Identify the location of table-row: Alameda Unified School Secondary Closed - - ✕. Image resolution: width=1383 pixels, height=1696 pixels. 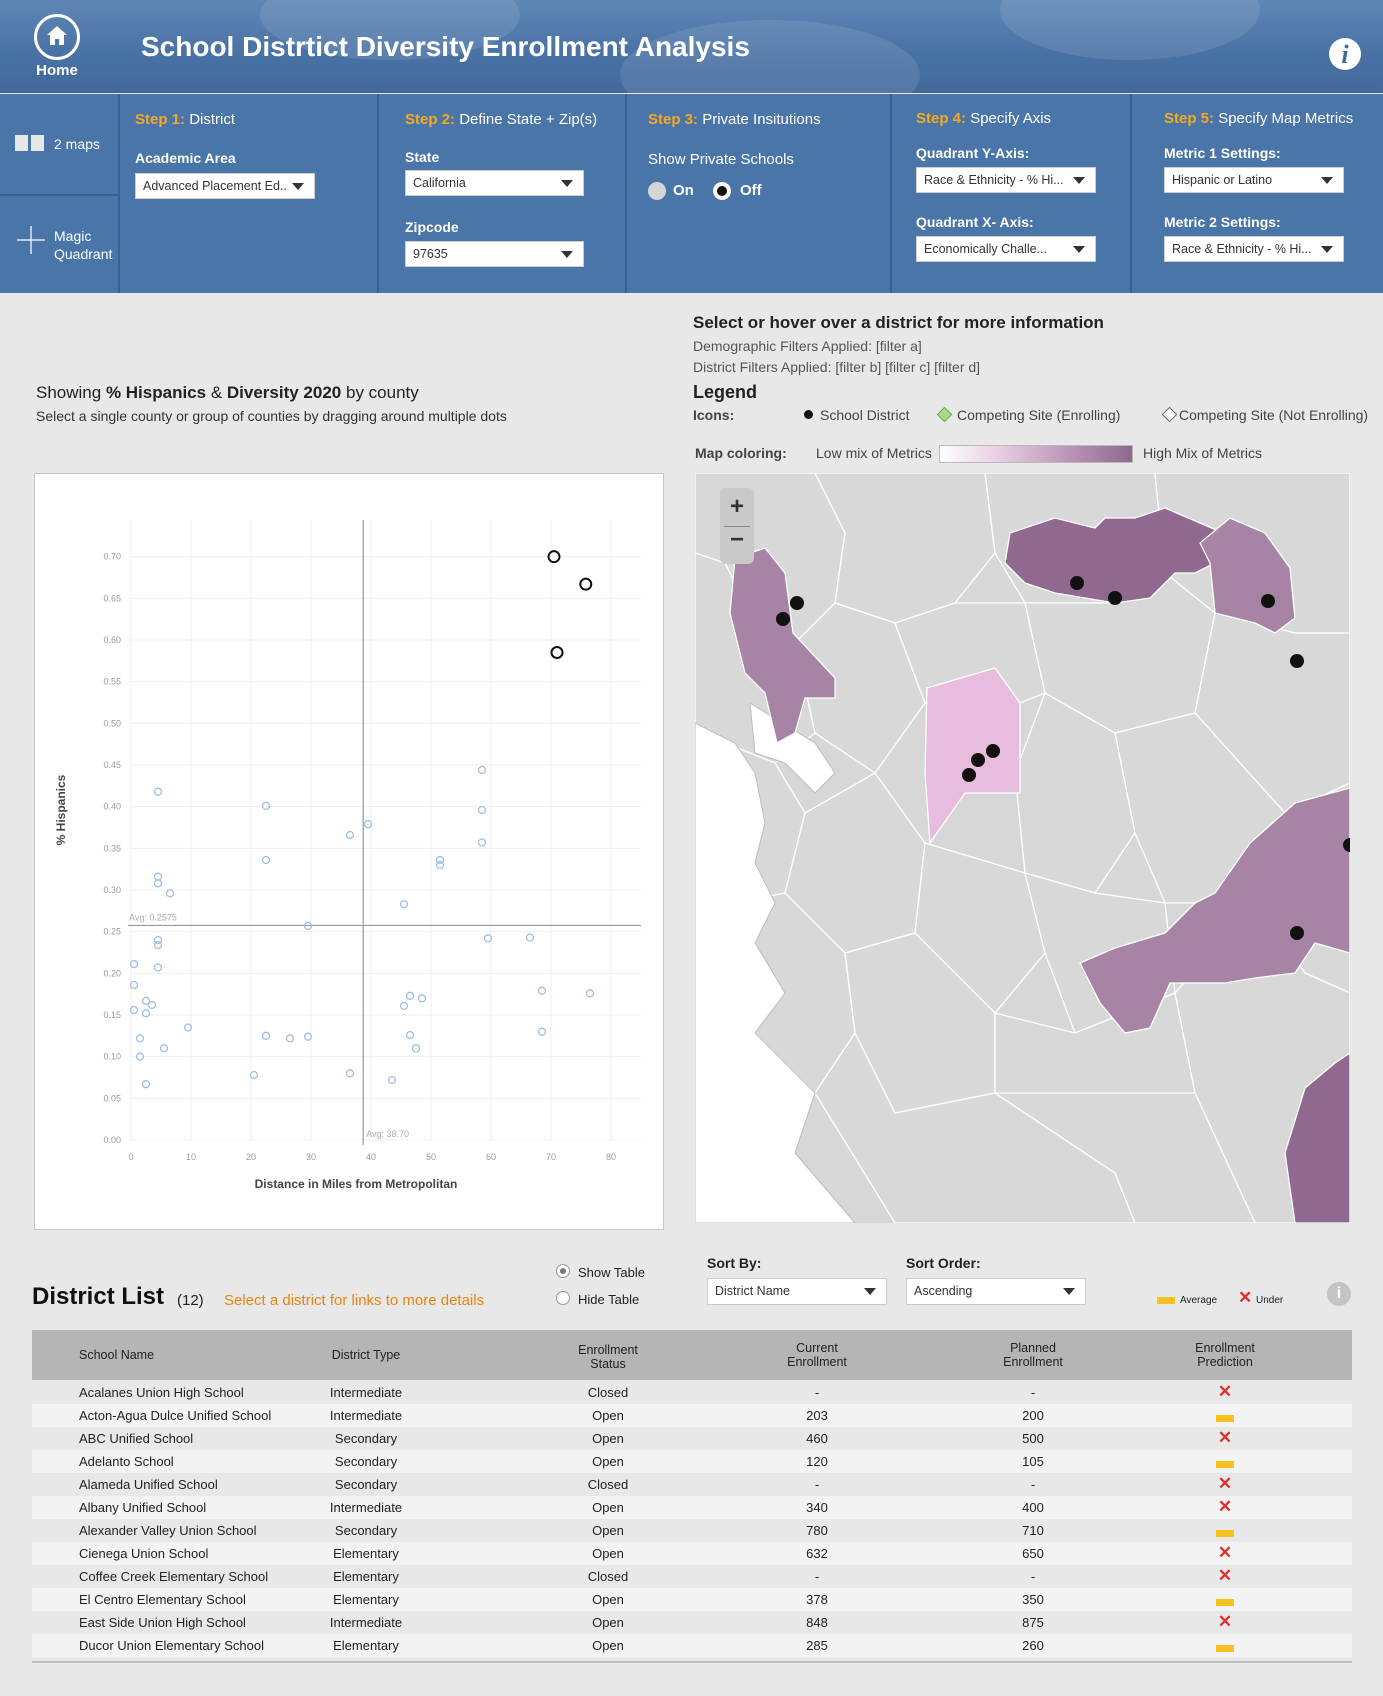
(692, 1484).